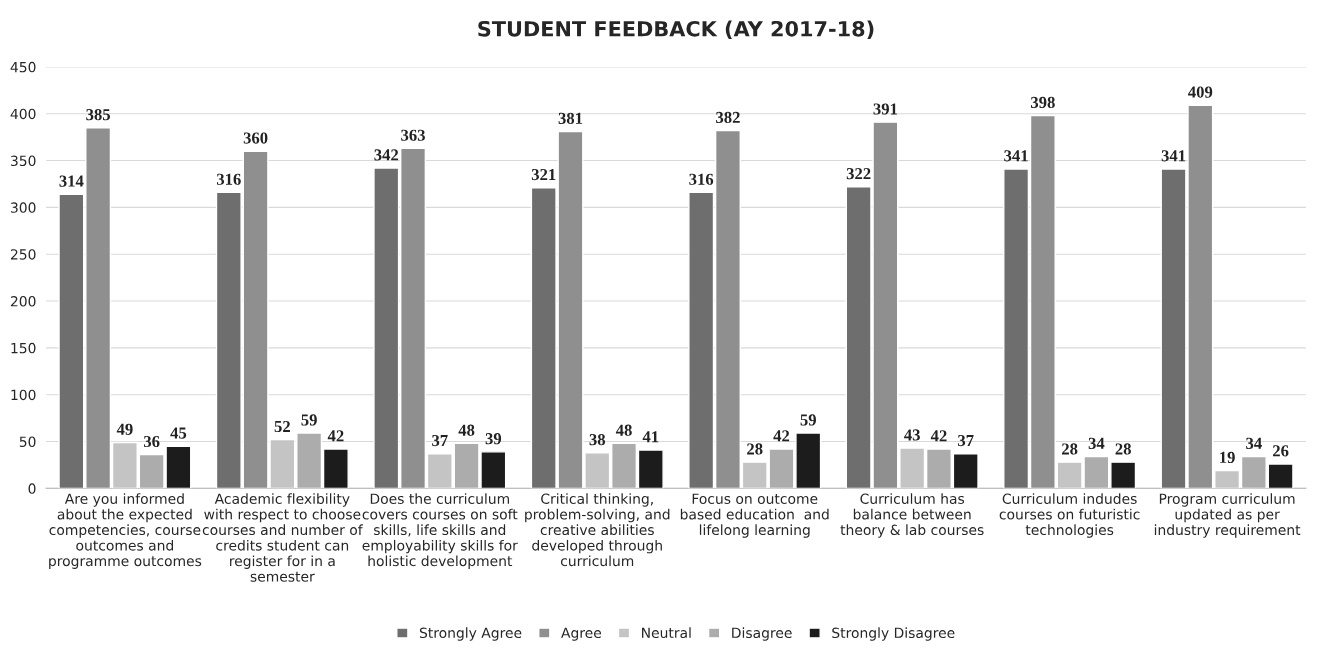  Describe the element at coordinates (676, 30) in the screenshot. I see `chart-title: STUDENT FEEDBACK (AY 2017-18)` at that location.